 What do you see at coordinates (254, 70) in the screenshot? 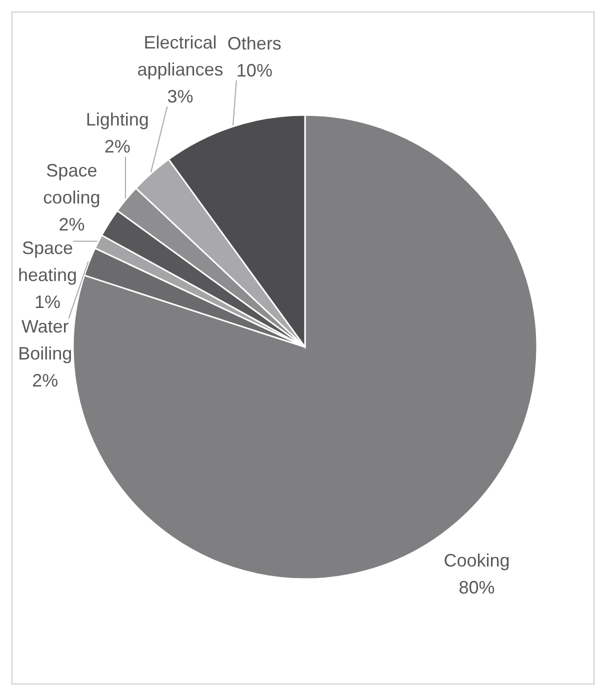
I see `data-label: 10%` at bounding box center [254, 70].